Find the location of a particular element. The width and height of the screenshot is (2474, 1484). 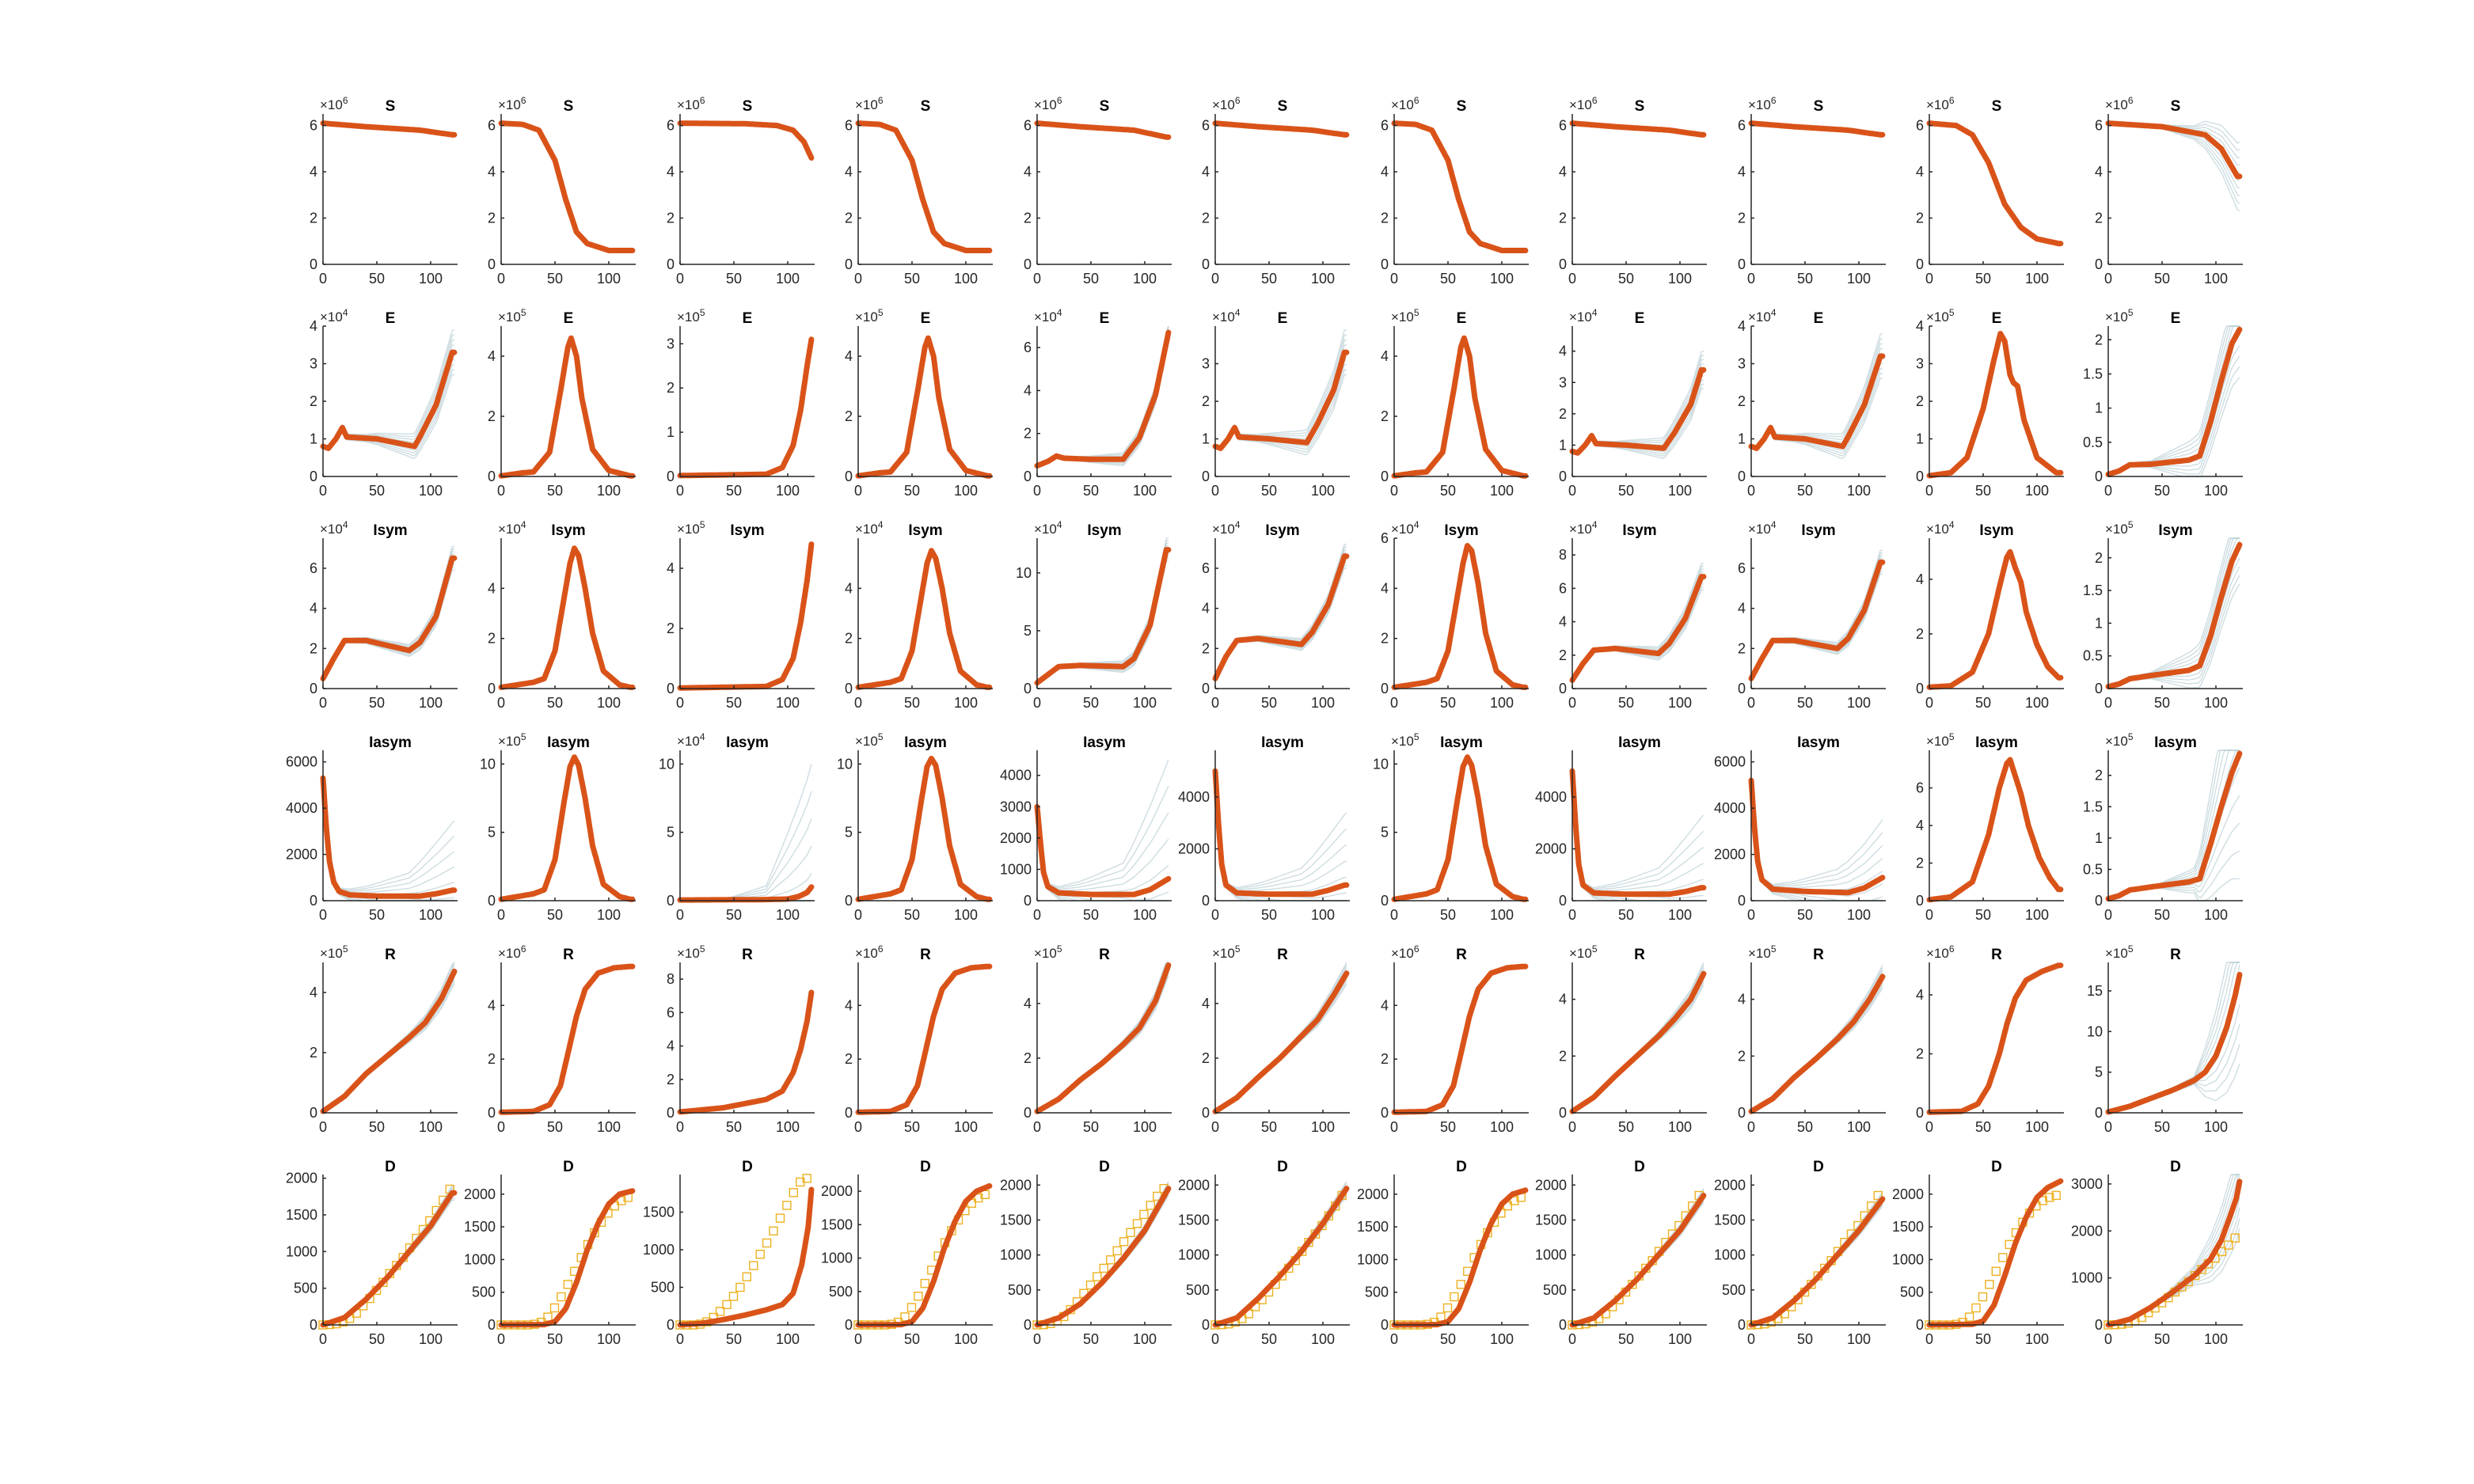

y-tick-label: 3 is located at coordinates (1563, 382).